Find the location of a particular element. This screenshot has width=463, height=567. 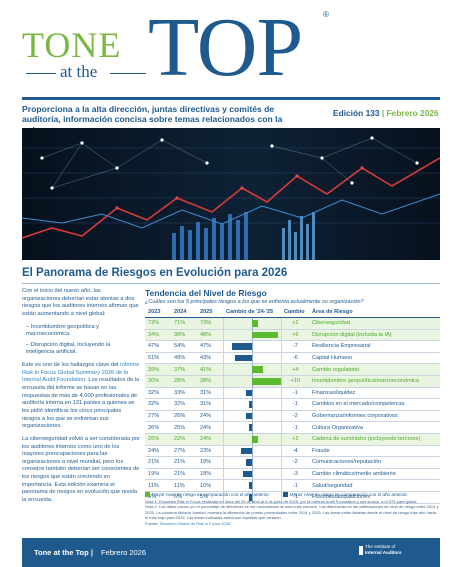

table-row: 39% 37% 41% +4 Cambio regulatorio is located at coordinates (292, 369).